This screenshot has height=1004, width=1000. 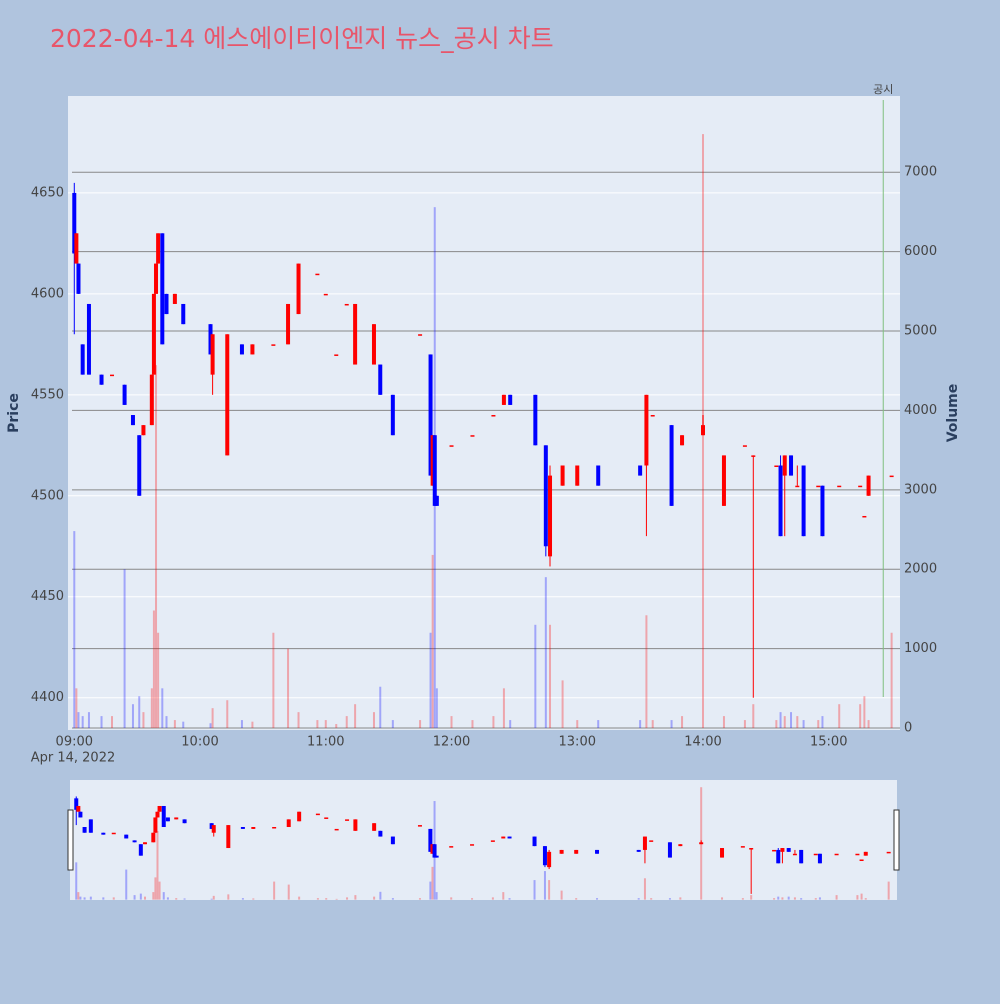 What do you see at coordinates (73, 758) in the screenshot?
I see `x-date-label: Apr 14, 2022` at bounding box center [73, 758].